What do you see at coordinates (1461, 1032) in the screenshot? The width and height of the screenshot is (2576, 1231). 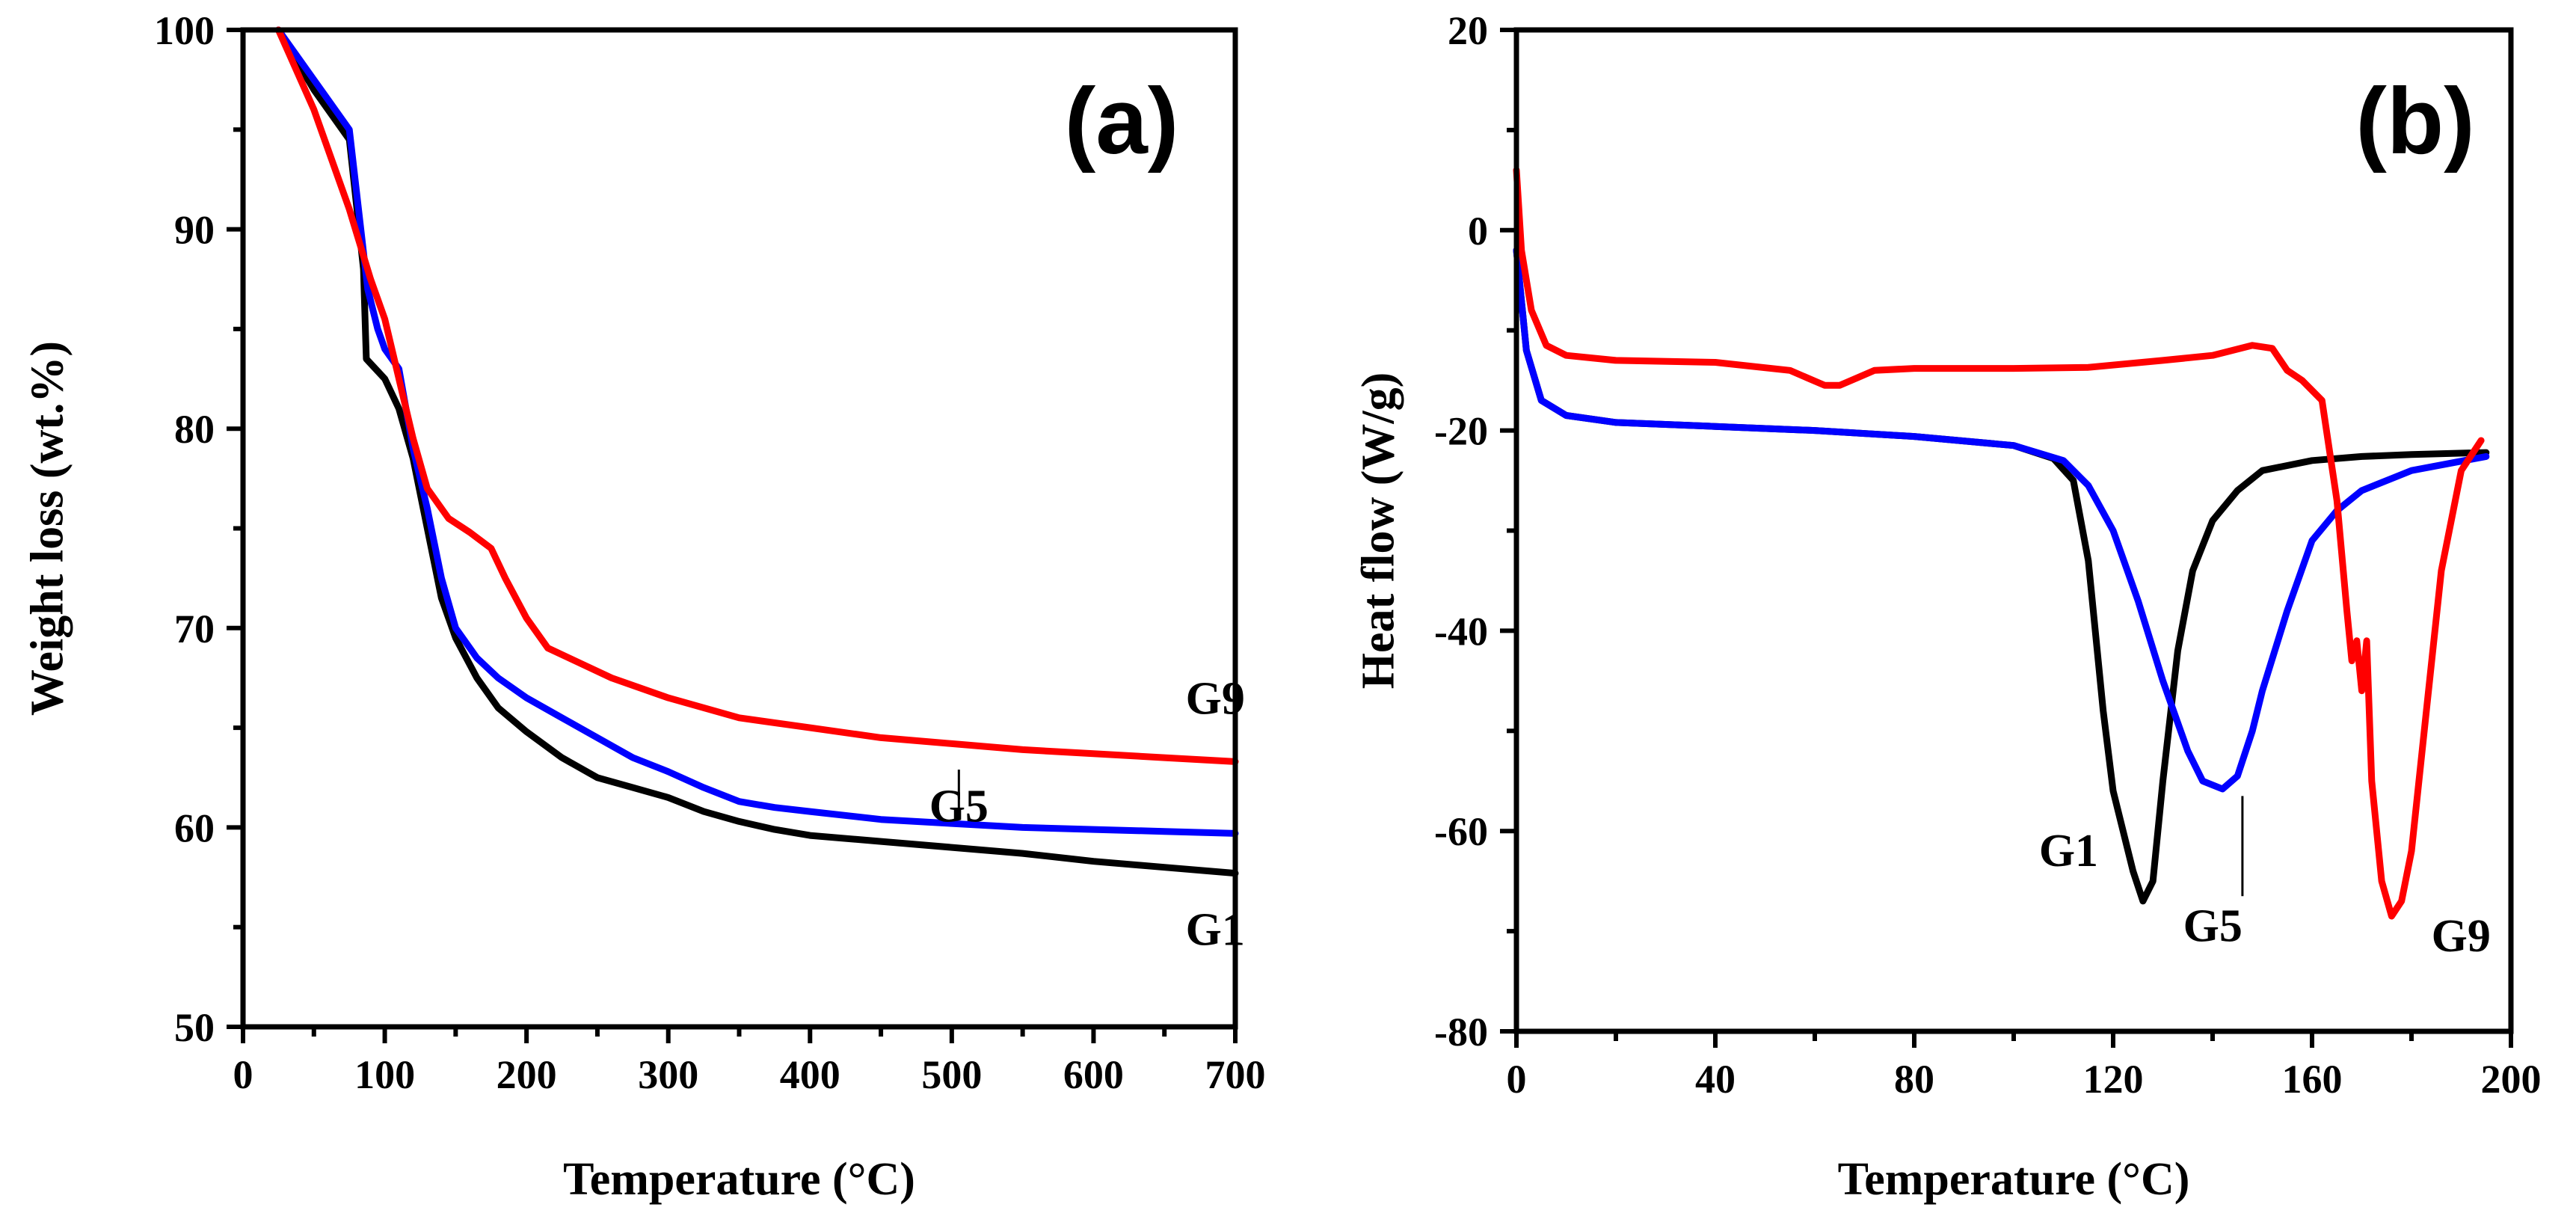 I see `y-tick-label: -80` at bounding box center [1461, 1032].